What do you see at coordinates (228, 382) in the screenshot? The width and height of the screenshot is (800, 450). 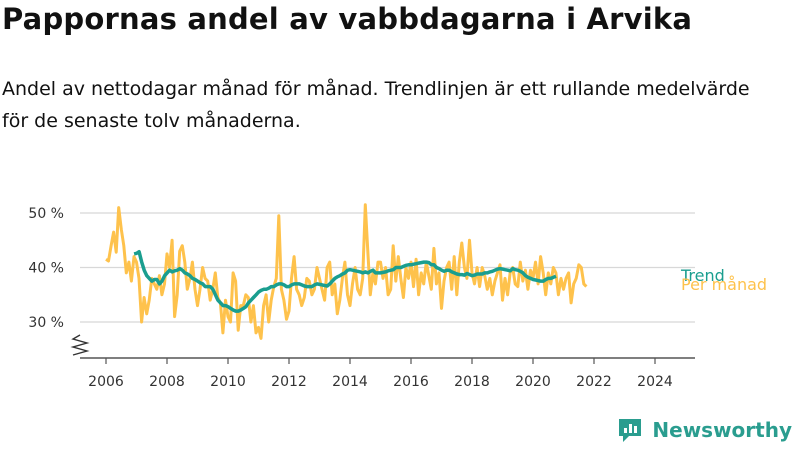 I see `x-tick-label: 2010` at bounding box center [228, 382].